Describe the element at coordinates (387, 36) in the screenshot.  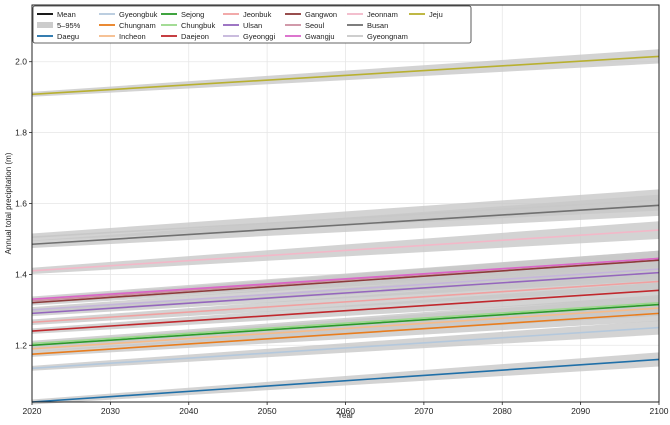
I see `legend-label-gyeongnam: Gyeongnam` at that location.